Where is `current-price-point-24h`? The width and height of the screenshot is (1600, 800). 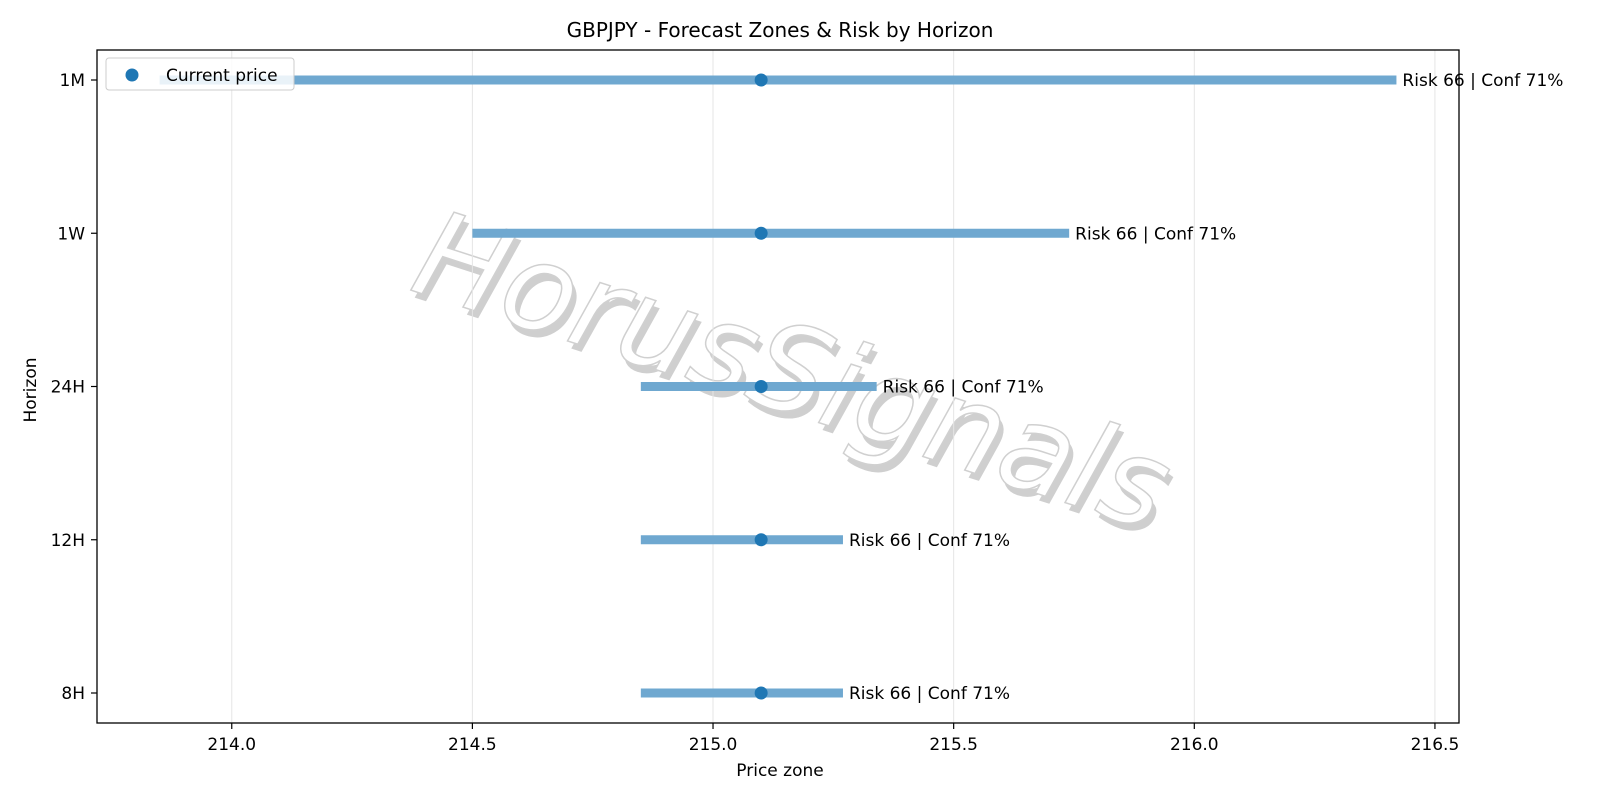 current-price-point-24h is located at coordinates (761, 386).